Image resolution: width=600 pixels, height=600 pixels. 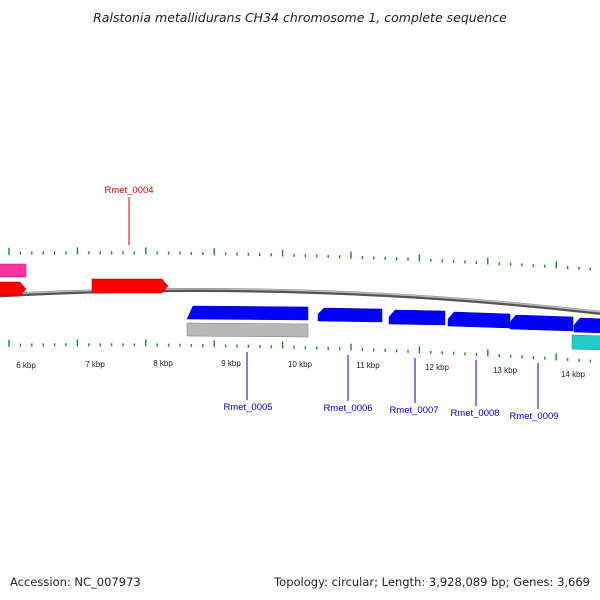 What do you see at coordinates (413, 410) in the screenshot?
I see `gene-label-rmet-0007: Rmet_0007` at bounding box center [413, 410].